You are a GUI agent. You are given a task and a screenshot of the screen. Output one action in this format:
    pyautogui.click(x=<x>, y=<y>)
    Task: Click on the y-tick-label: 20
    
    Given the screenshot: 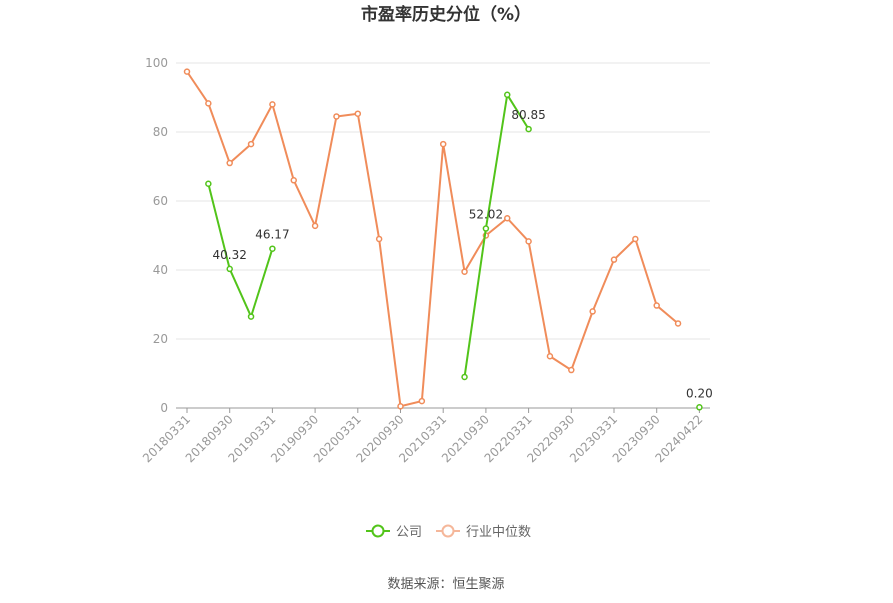 What is the action you would take?
    pyautogui.click(x=160, y=339)
    